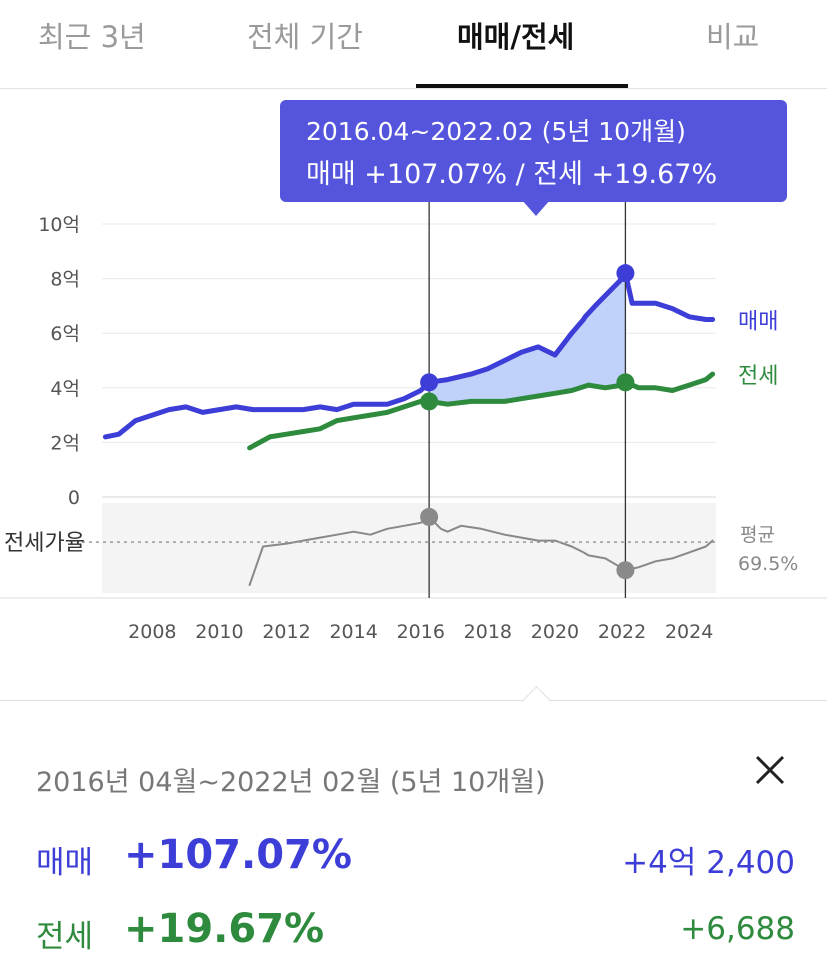 Image resolution: width=827 pixels, height=964 pixels. Describe the element at coordinates (92, 37) in the screenshot. I see `tab-recent-3y: 최근 3년` at that location.